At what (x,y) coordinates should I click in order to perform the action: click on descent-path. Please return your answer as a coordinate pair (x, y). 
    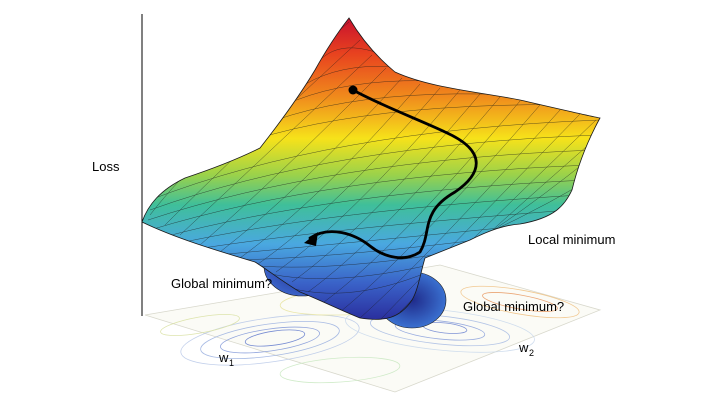
    Looking at the image, I should click on (391, 172).